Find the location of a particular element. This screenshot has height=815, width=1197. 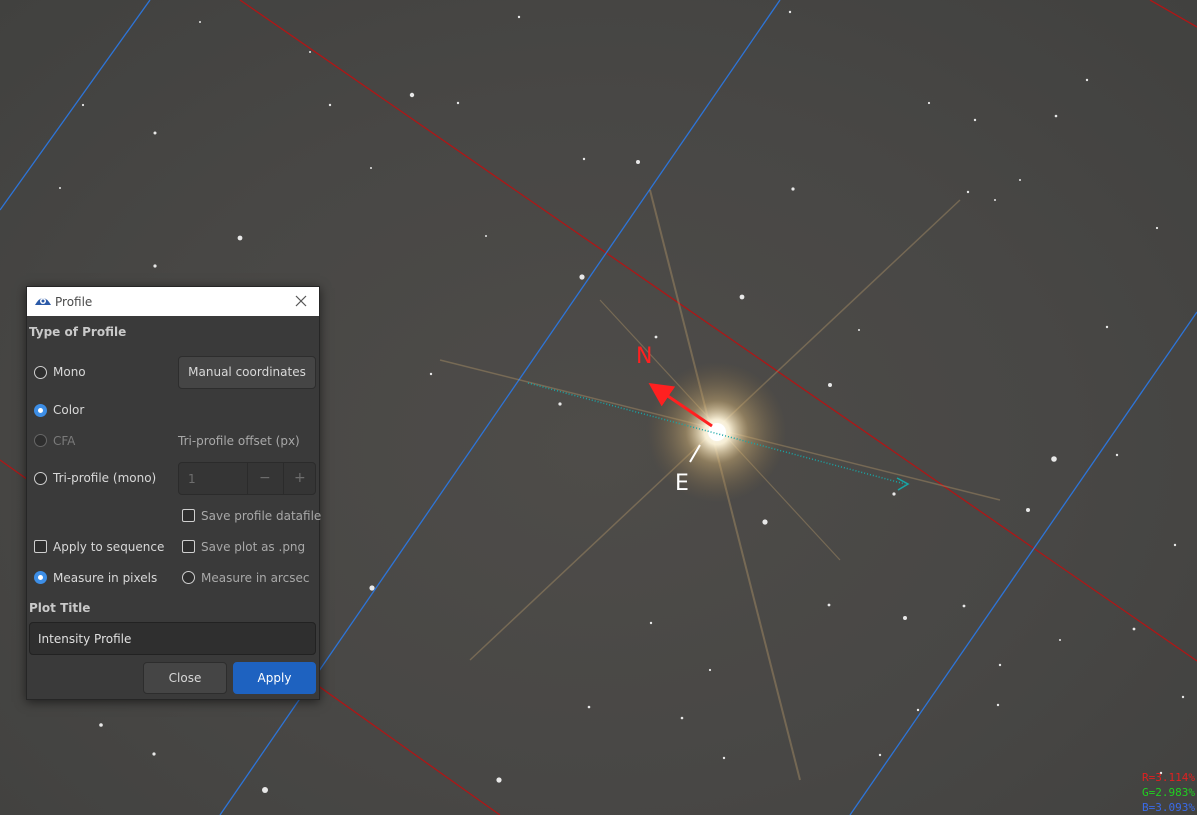

blue-level-readout: B=3.093% is located at coordinates (1168, 807).